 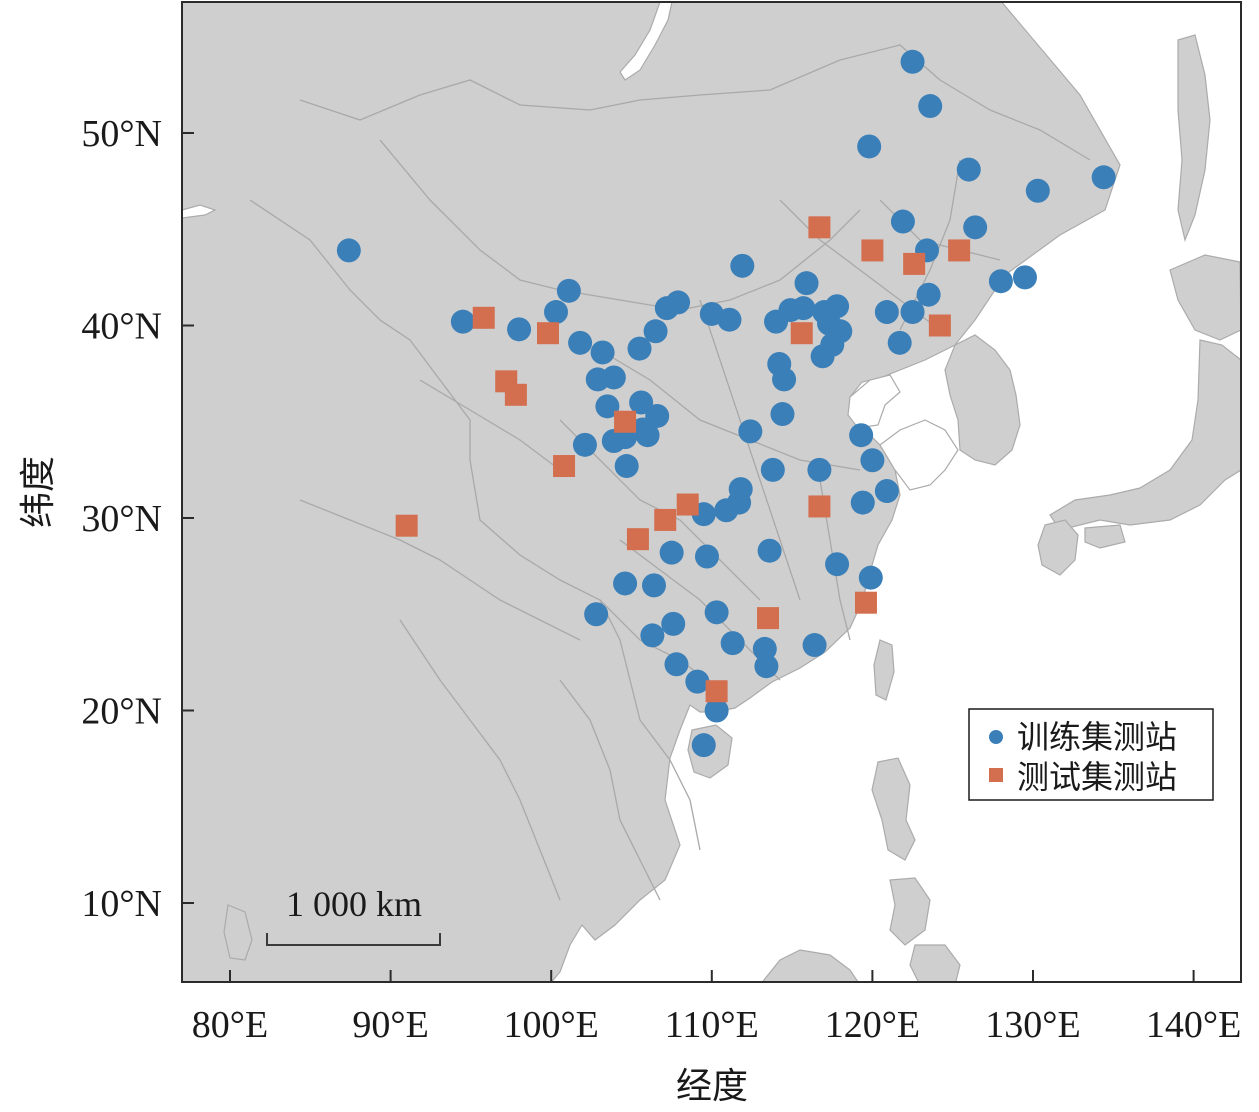 What do you see at coordinates (1097, 737) in the screenshot?
I see `legend-train-label: 训练集测站` at bounding box center [1097, 737].